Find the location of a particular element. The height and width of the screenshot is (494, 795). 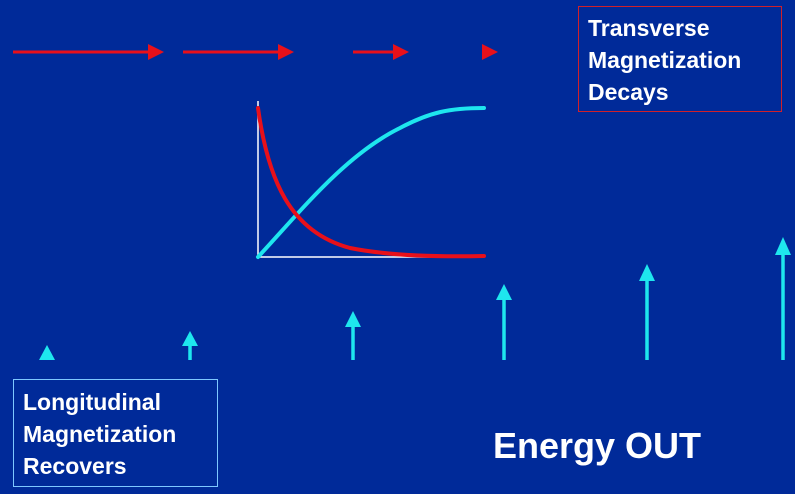

longitudinal-recovery-curve is located at coordinates (371, 182).